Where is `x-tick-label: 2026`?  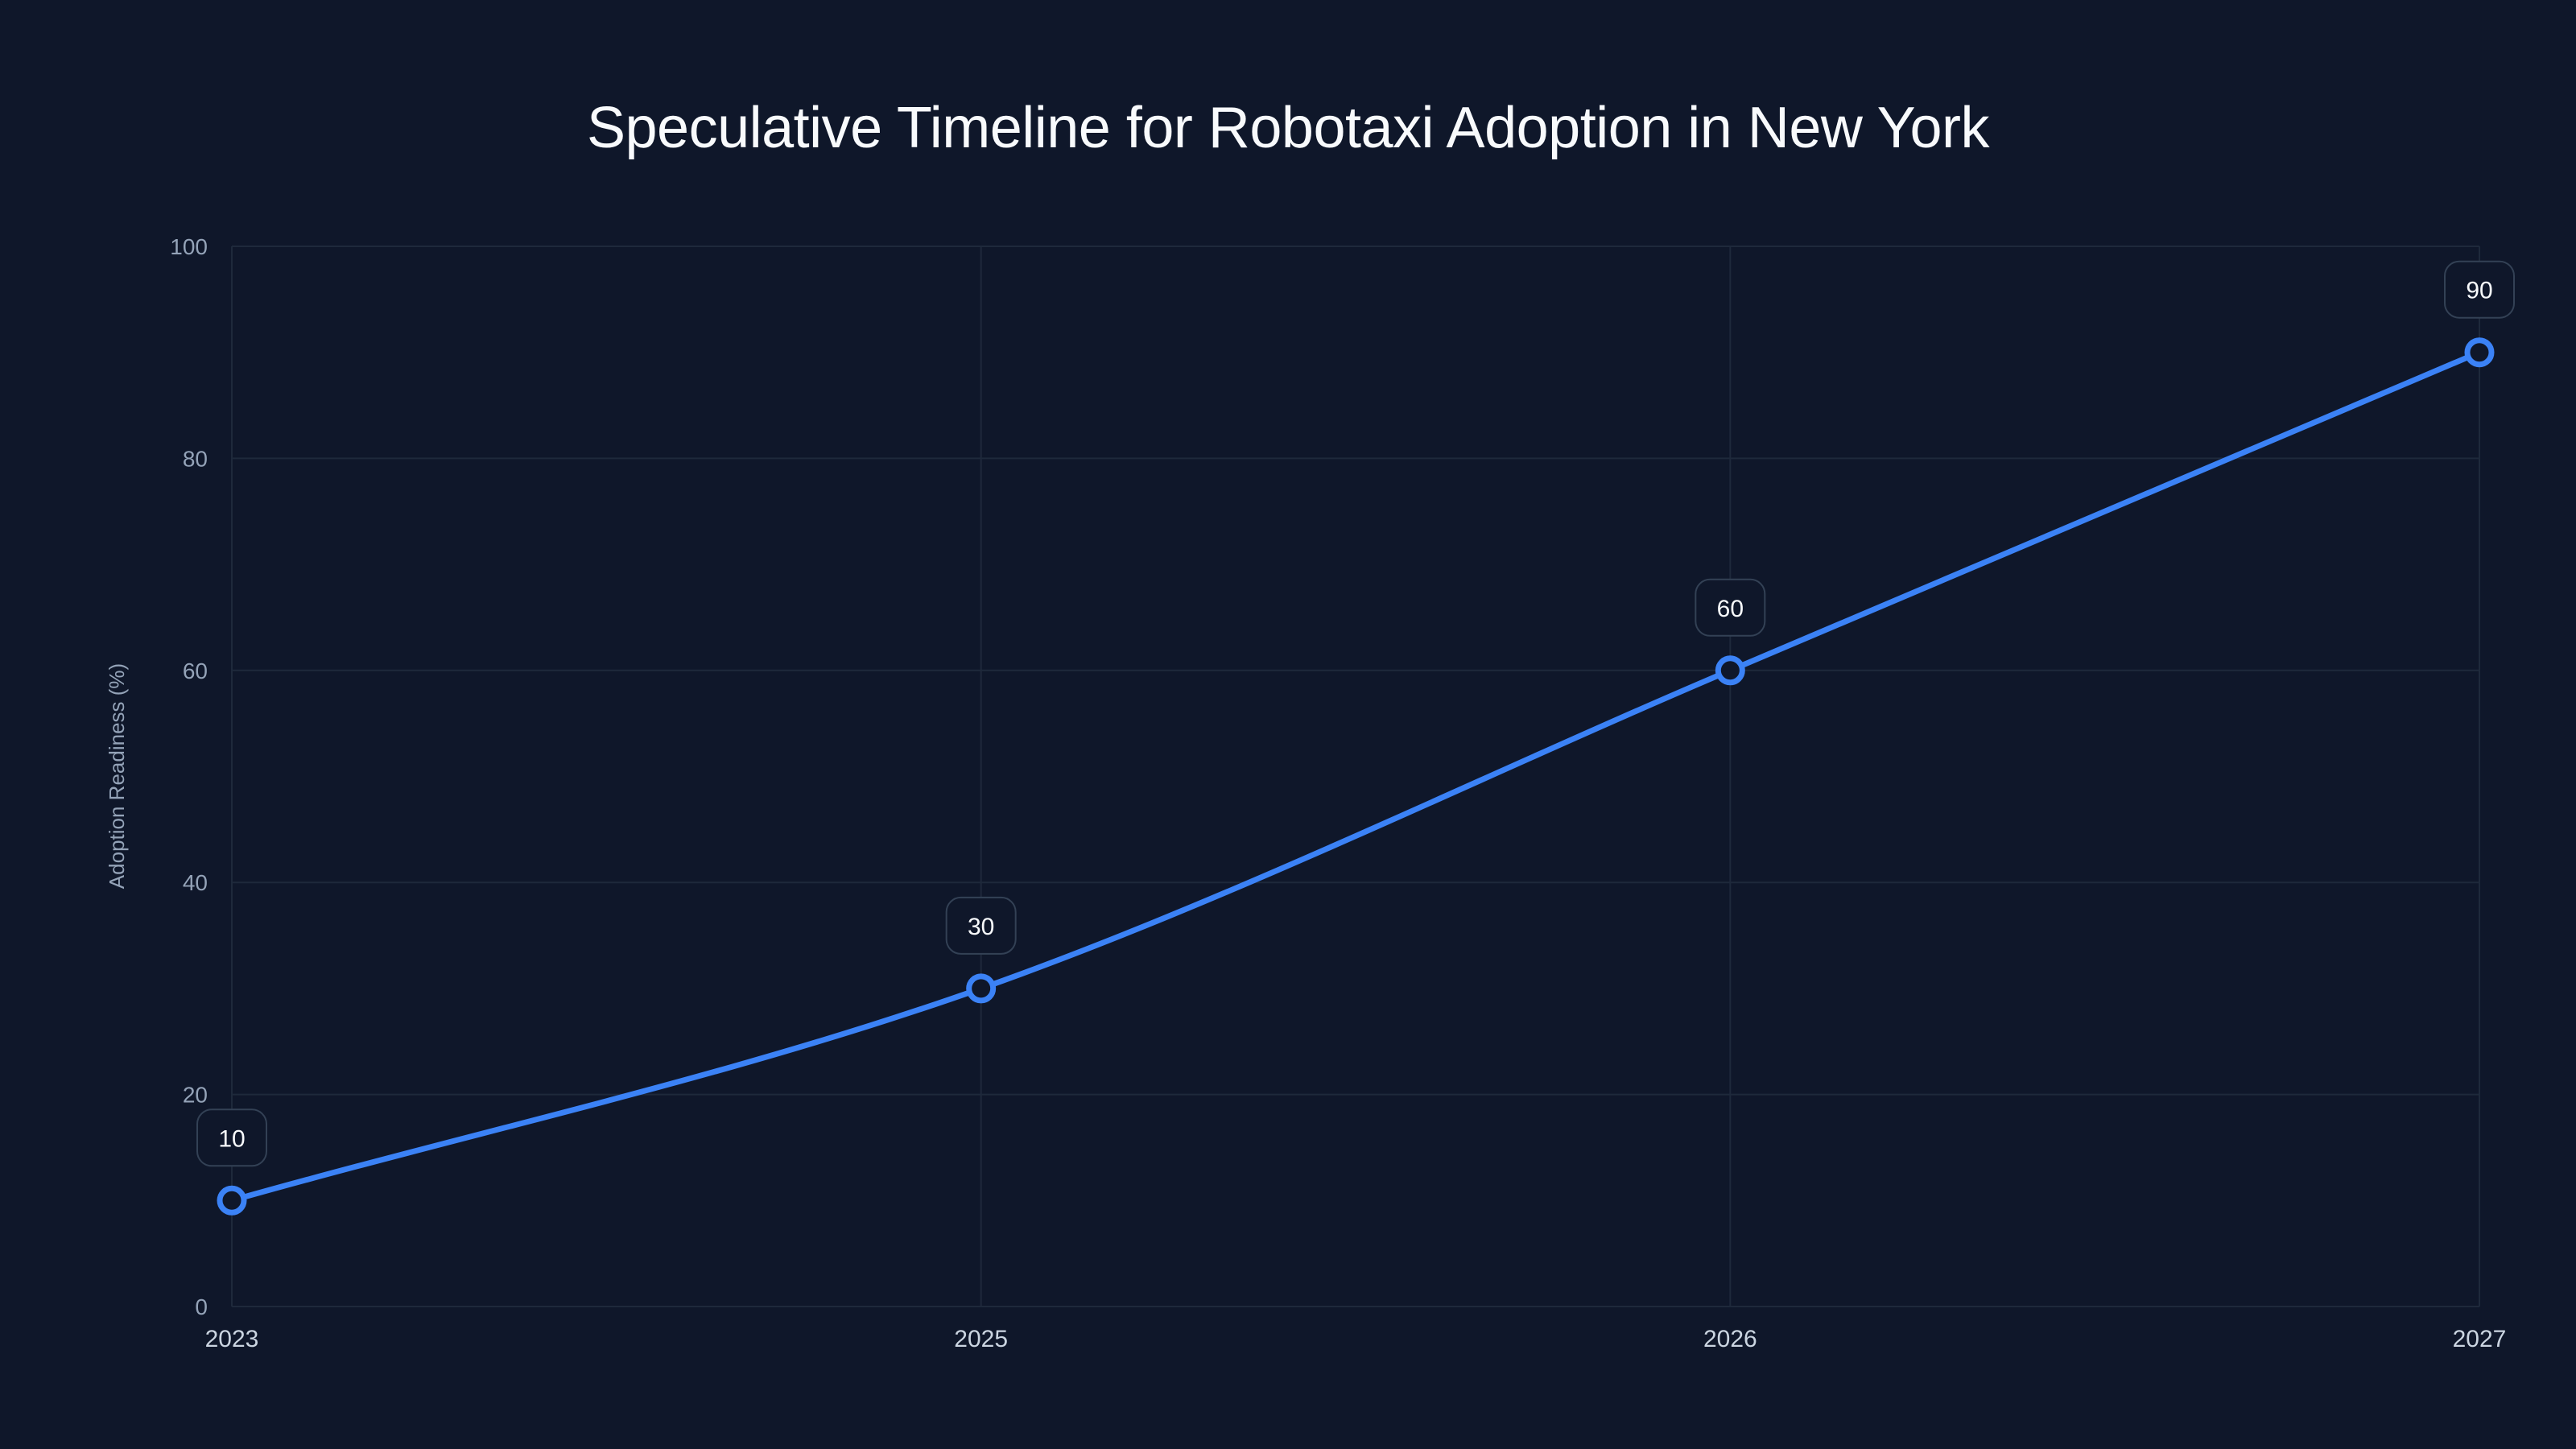 x-tick-label: 2026 is located at coordinates (1730, 1339).